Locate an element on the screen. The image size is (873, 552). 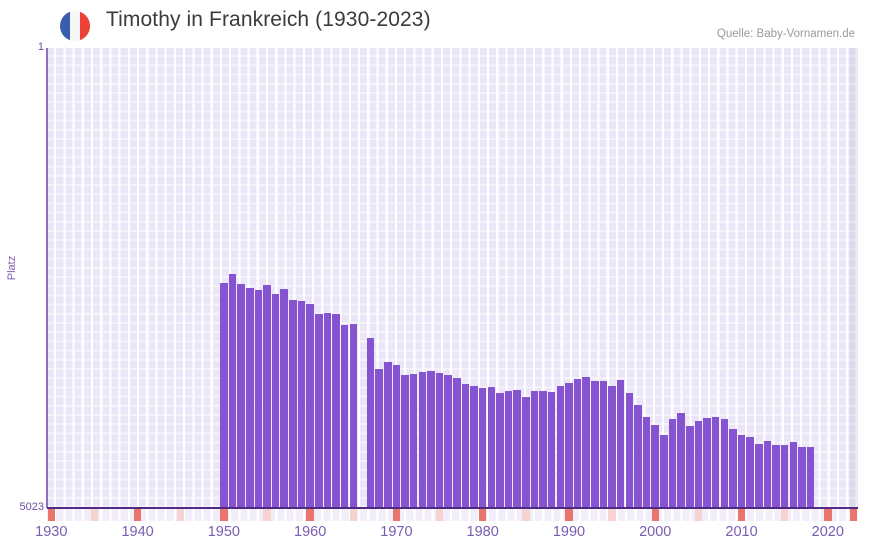
no-data-region-shading is located at coordinates (853, 278).